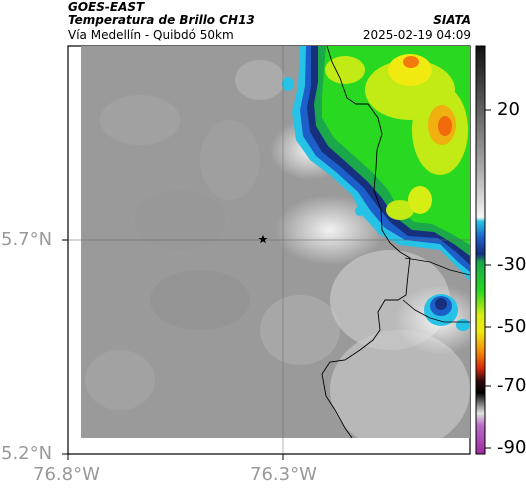  What do you see at coordinates (416, 35) in the screenshot?
I see `timestamp-label: 2025-02-19 04:09` at bounding box center [416, 35].